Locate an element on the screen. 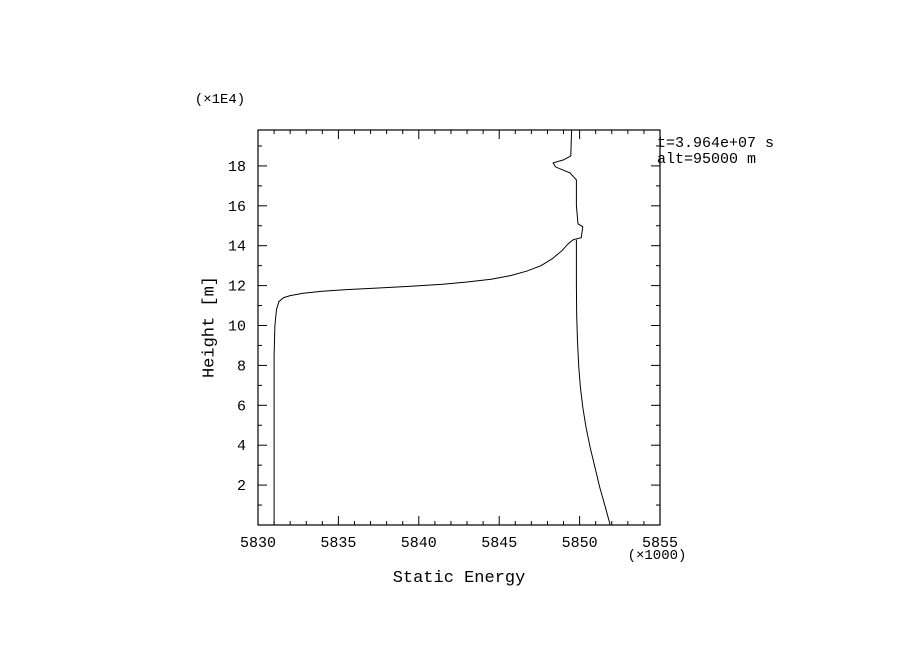 This screenshot has height=654, width=904. annotation-altitude: alt=95000 m is located at coordinates (707, 159).